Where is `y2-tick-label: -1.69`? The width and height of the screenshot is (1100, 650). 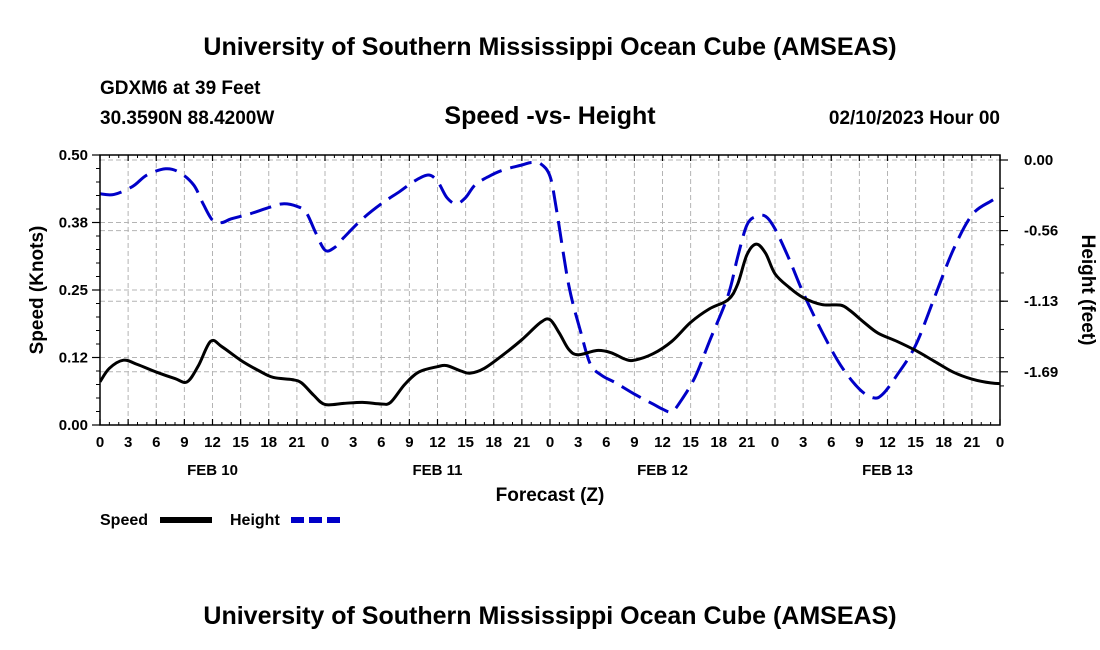 y2-tick-label: -1.69 is located at coordinates (1041, 372).